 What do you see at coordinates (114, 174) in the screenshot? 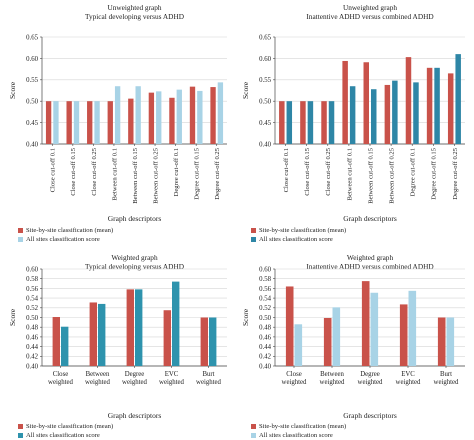
I see `x-tick-label: Between cut-off 0.1` at bounding box center [114, 174].